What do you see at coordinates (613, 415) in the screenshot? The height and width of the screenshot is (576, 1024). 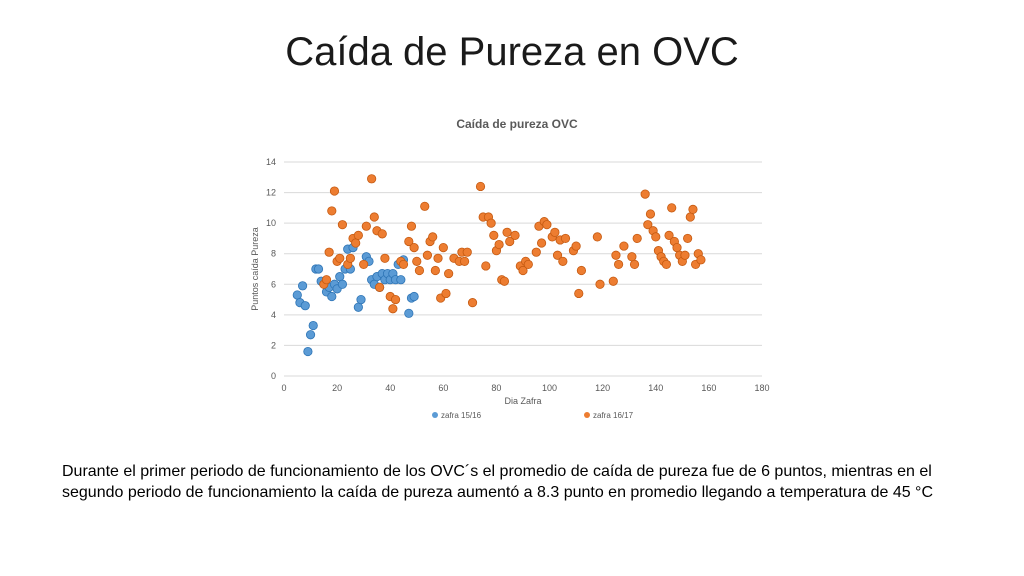 I see `legend-label-zafra-16-17: zafra 16/17` at bounding box center [613, 415].